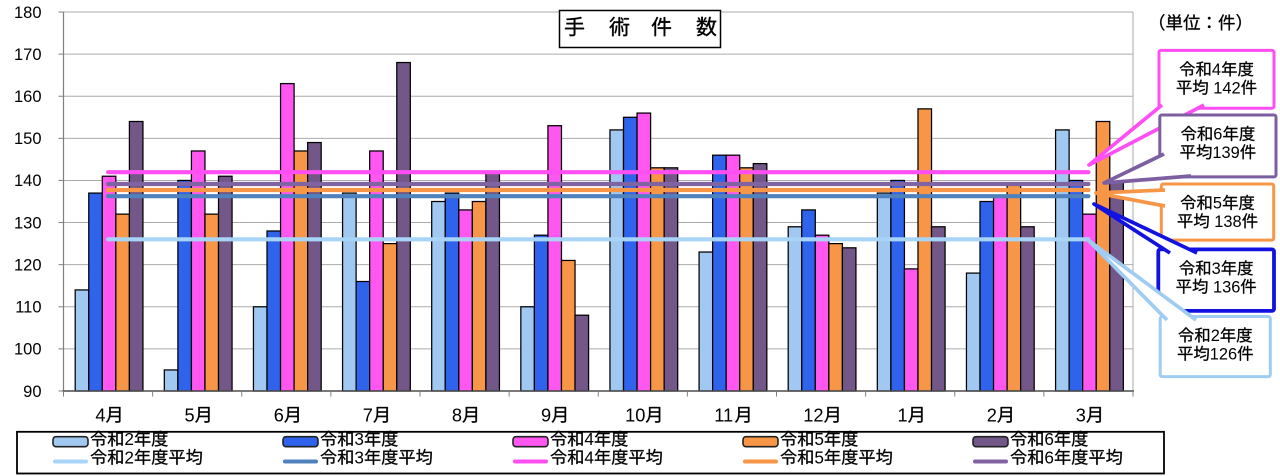 This screenshot has height=476, width=1280. I want to click on svg-text: 140, so click(28, 181).